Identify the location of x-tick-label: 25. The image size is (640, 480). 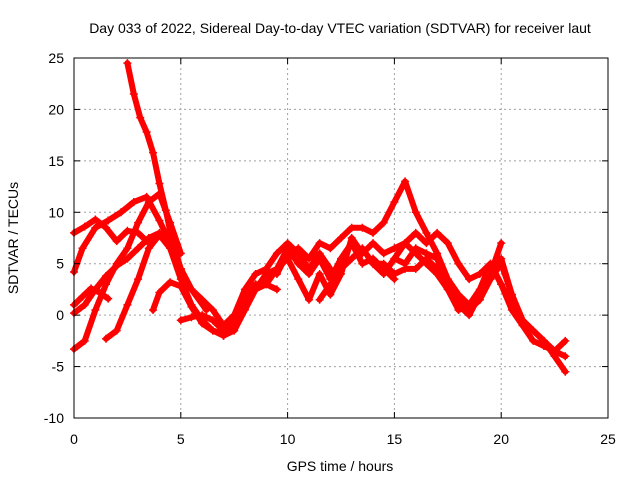
(608, 439).